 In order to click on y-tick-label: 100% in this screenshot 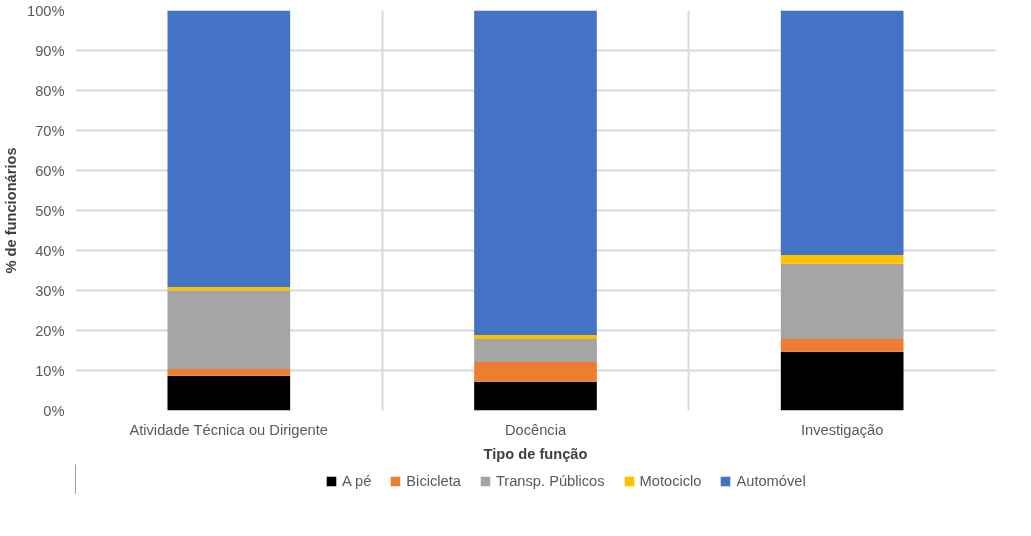, I will do `click(46, 10)`.